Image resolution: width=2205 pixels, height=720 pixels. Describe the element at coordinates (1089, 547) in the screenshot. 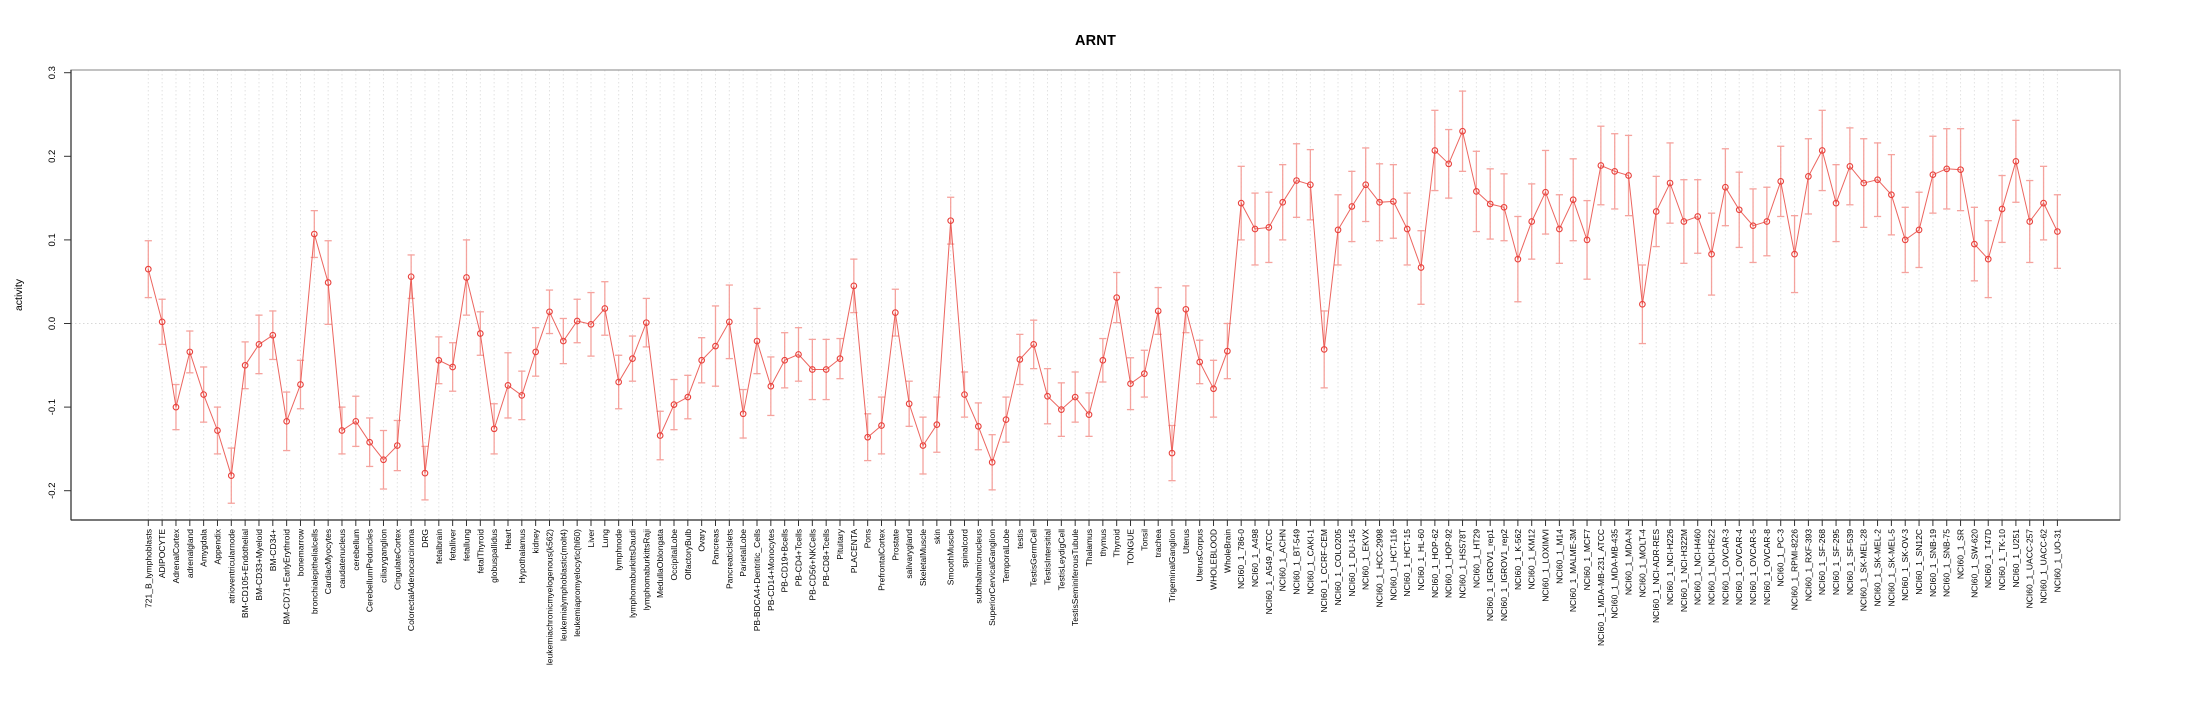

I see `x-tick-label: Thalamus` at that location.